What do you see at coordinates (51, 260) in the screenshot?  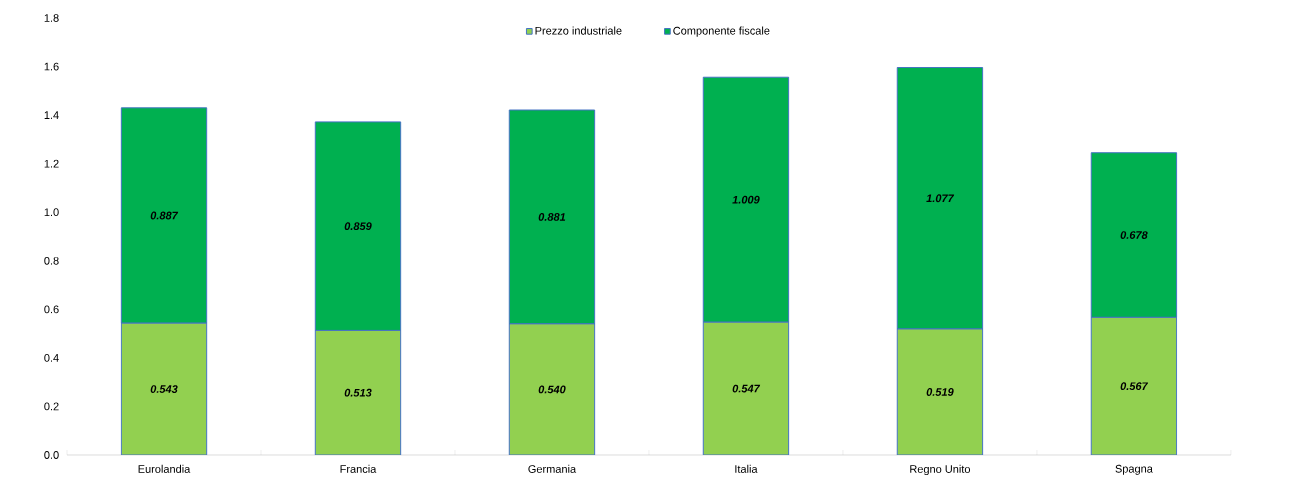 I see `y-tick-label: 0.8` at bounding box center [51, 260].